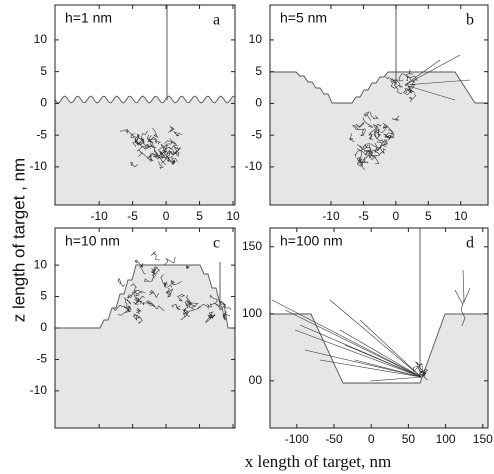 Image resolution: width=494 pixels, height=474 pixels. Describe the element at coordinates (303, 18) in the screenshot. I see `panel-title: h=5 nm` at that location.